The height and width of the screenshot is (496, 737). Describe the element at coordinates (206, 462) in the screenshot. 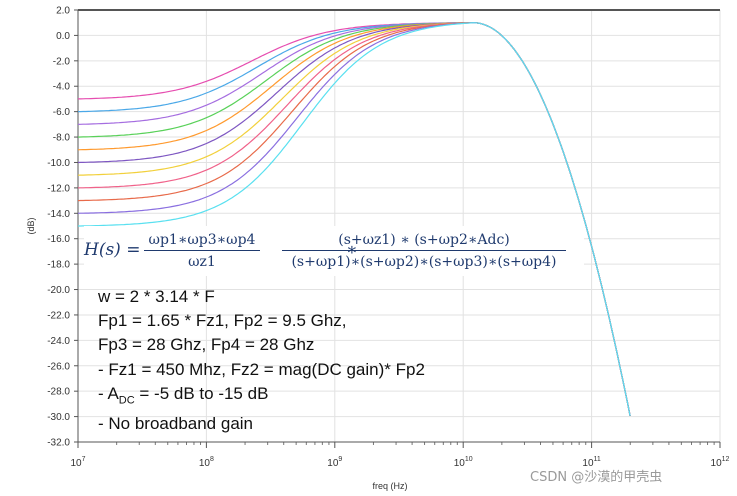

I see `x-tick-label: 10⁸` at that location.